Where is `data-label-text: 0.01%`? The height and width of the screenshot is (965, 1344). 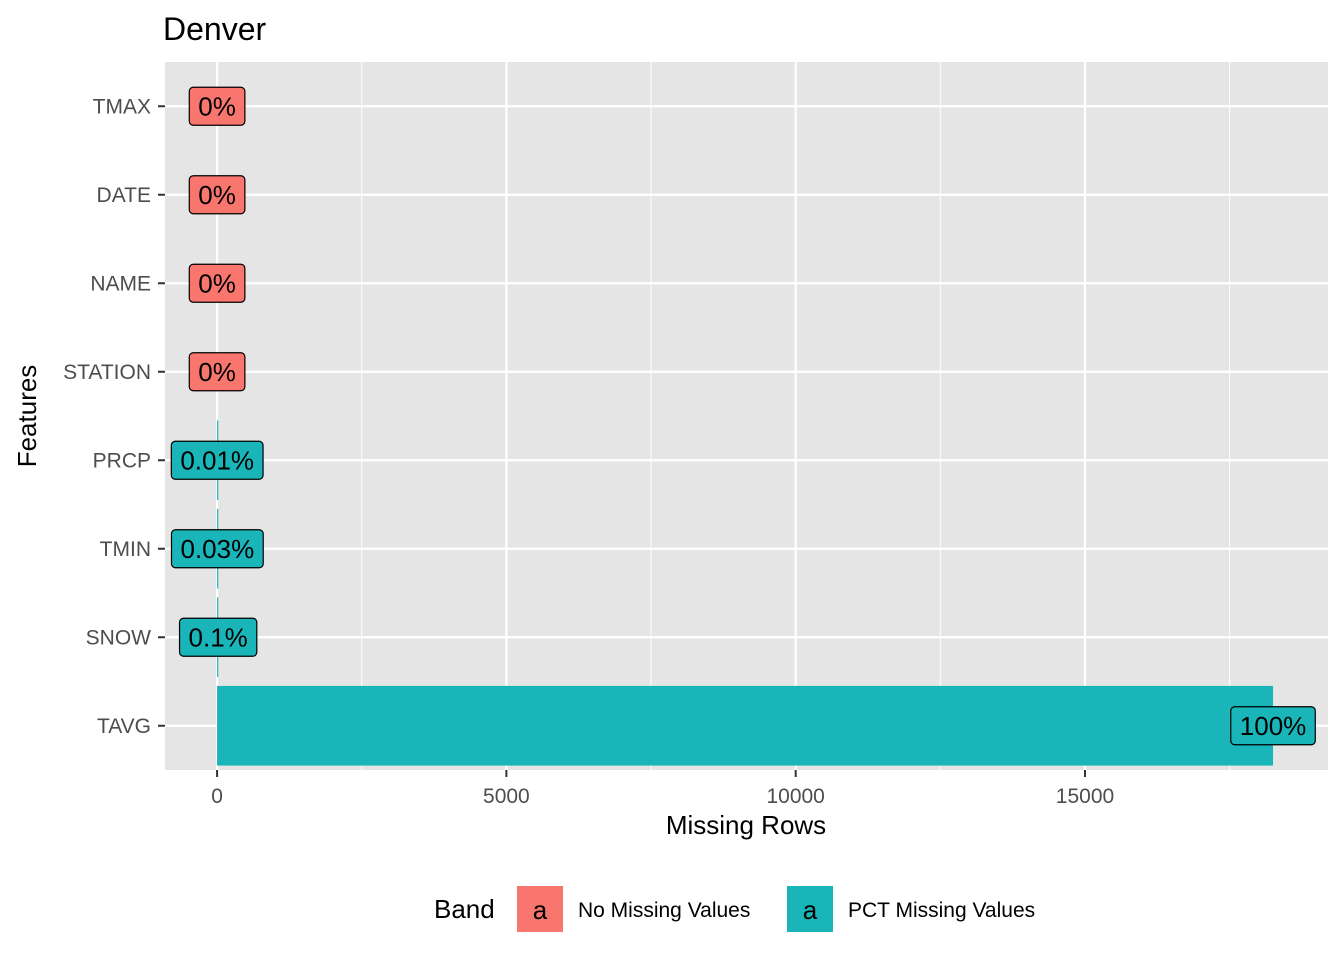 data-label-text: 0.01% is located at coordinates (217, 460).